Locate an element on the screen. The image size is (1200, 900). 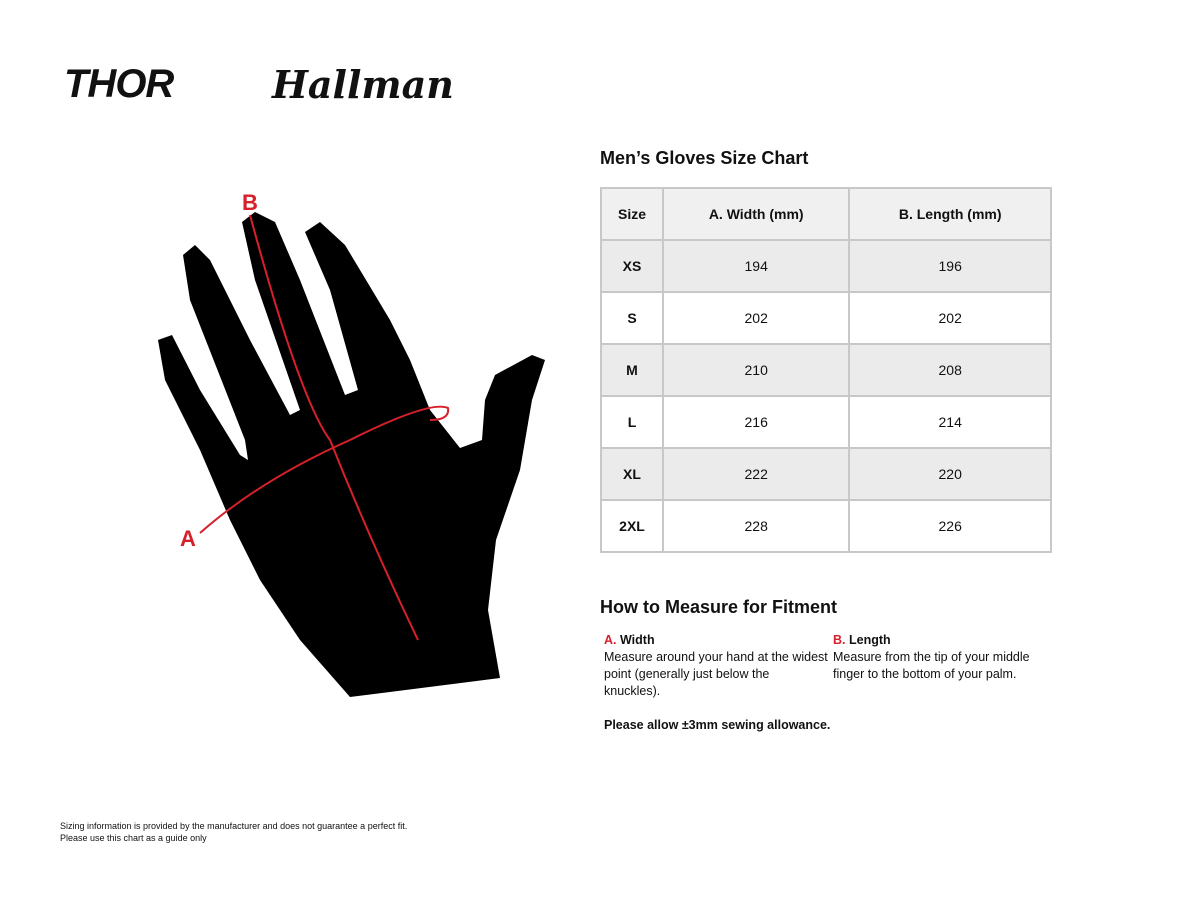
width-letter: A. is located at coordinates (610, 640).